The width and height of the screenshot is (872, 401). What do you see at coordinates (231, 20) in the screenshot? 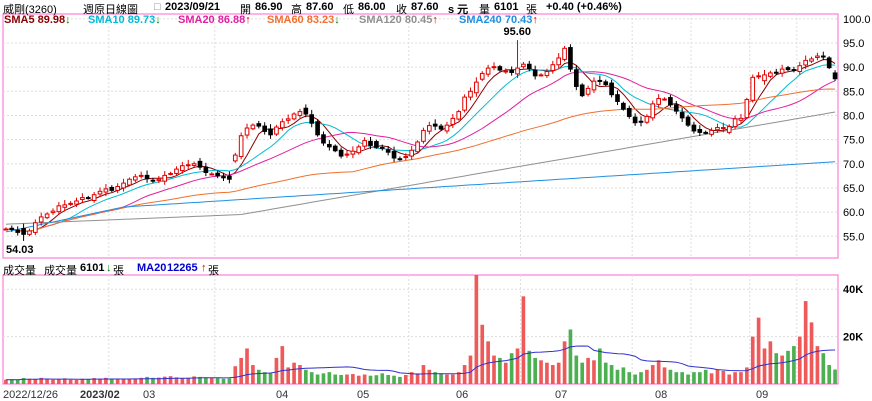
I see `sma20-value: 86.88` at bounding box center [231, 20].